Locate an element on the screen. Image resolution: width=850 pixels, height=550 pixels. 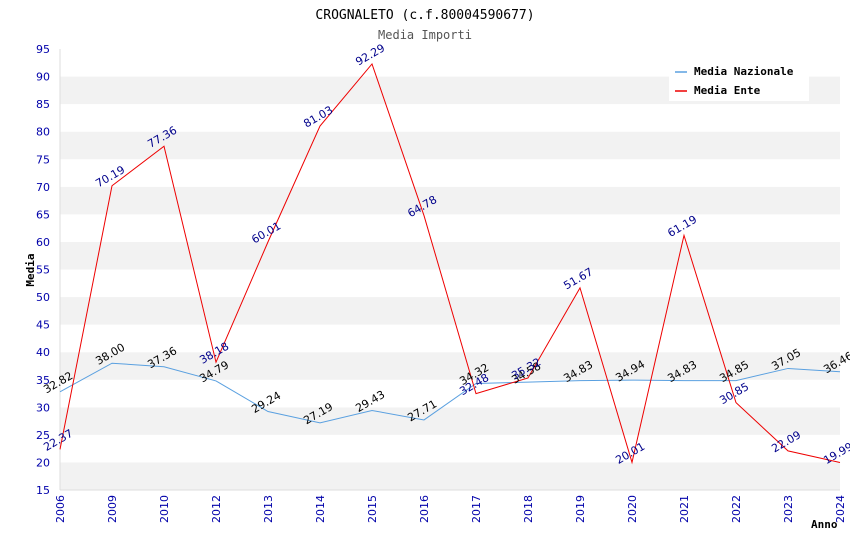
chart-title: CROGNALETO (c.f.80004590677) is located at coordinates (424, 15).